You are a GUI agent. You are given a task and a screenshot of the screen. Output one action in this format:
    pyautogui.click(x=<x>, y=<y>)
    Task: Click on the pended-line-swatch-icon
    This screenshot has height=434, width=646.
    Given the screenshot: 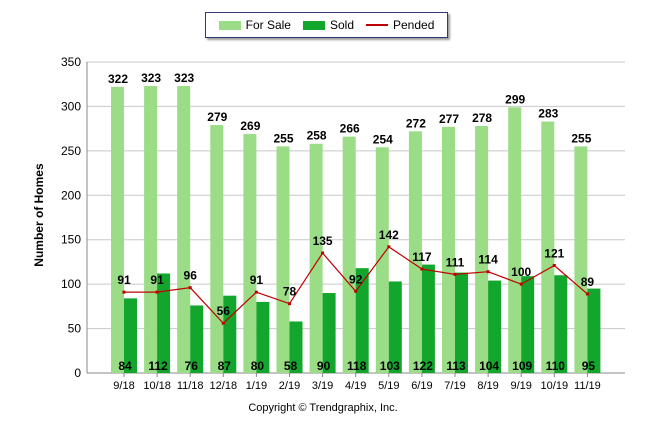 What is the action you would take?
    pyautogui.click(x=377, y=25)
    